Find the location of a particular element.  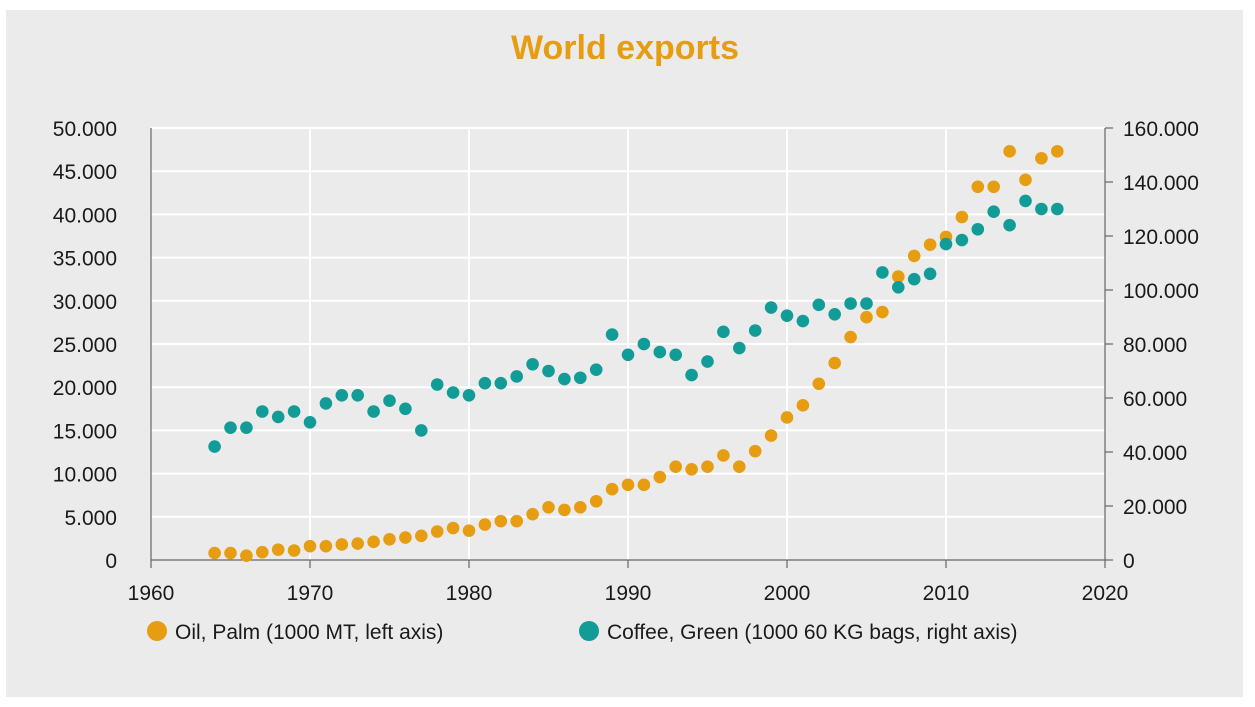

left-tick-label: 20.000 is located at coordinates (85, 388).